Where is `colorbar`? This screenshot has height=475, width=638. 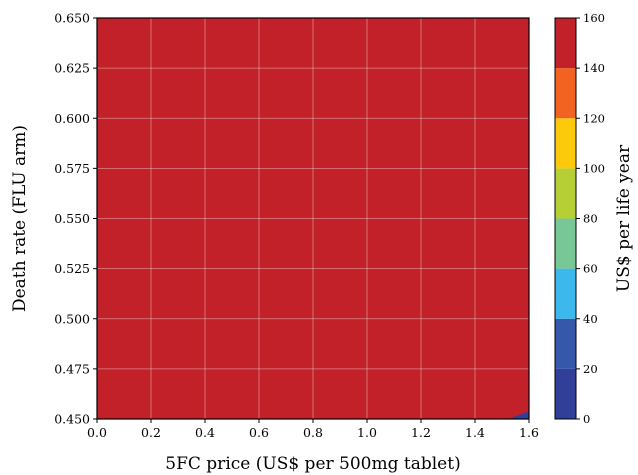
colorbar is located at coordinates (565, 218).